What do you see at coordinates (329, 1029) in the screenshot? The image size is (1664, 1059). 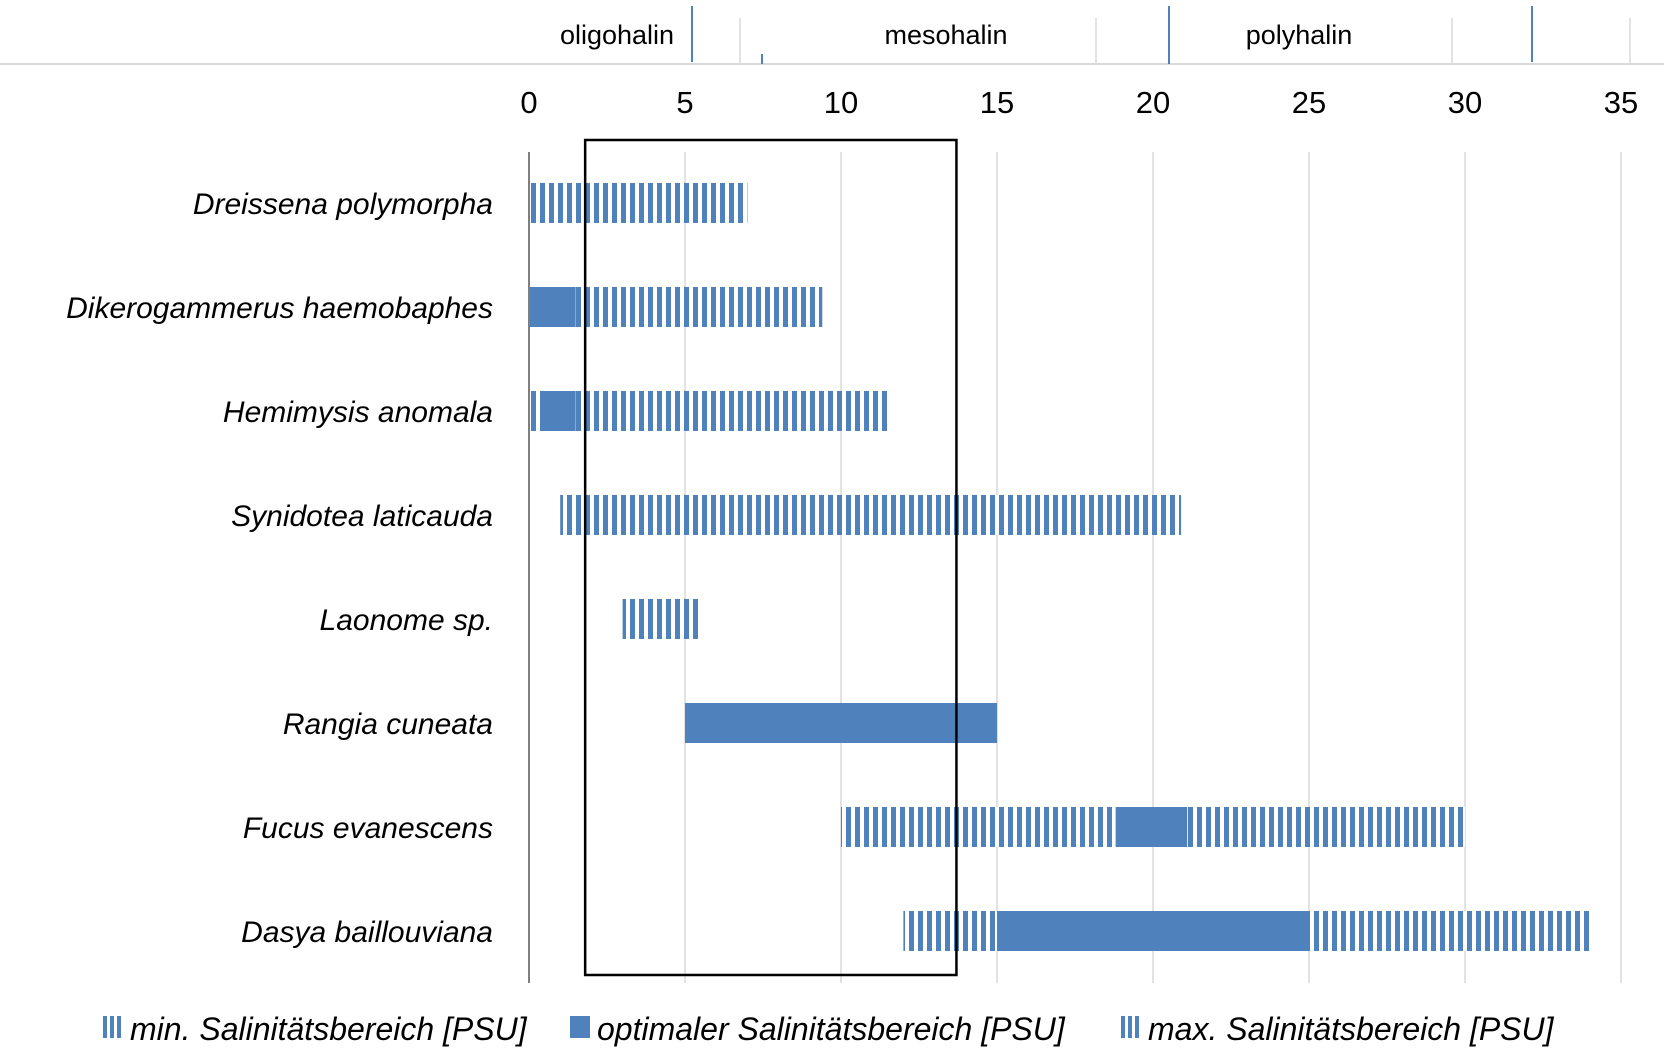 I see `legend-label: min. Salinitätsbereich [PSU]` at bounding box center [329, 1029].